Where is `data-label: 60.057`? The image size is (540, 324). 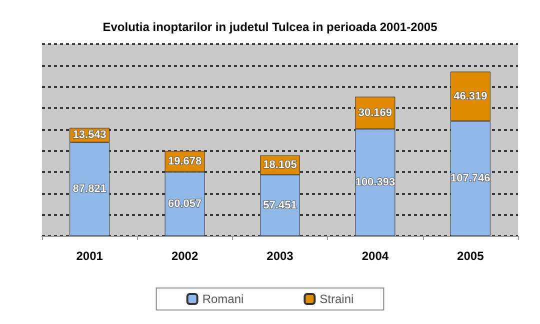 data-label: 60.057 is located at coordinates (185, 204).